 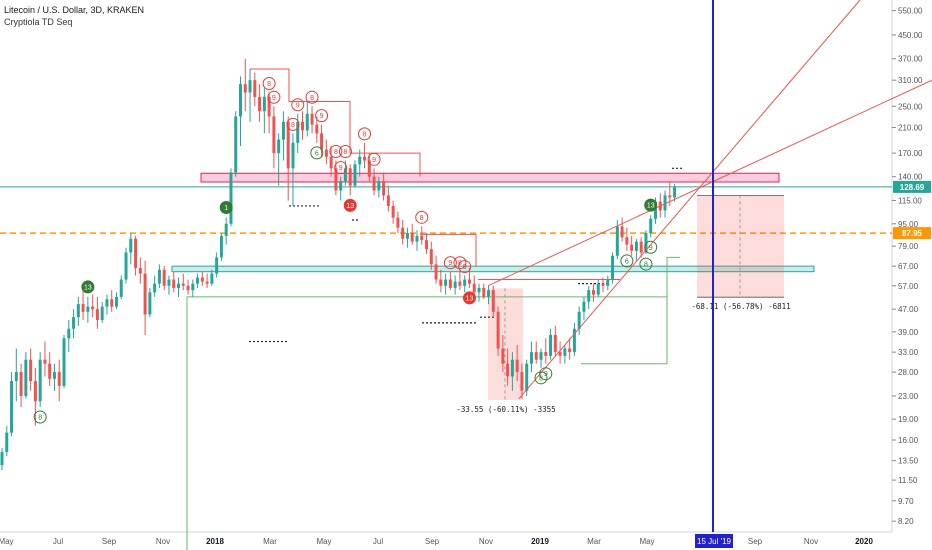 I want to click on x-tick-label: Jul, so click(x=378, y=541).